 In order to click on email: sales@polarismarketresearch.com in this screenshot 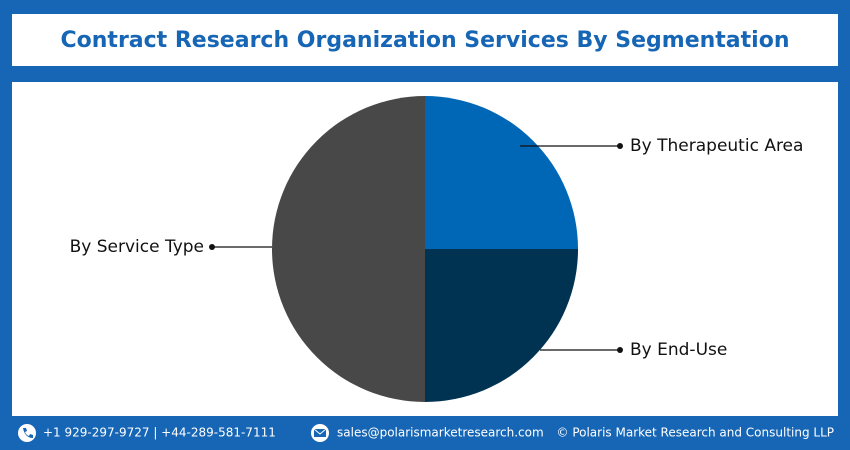, I will do `click(440, 433)`.